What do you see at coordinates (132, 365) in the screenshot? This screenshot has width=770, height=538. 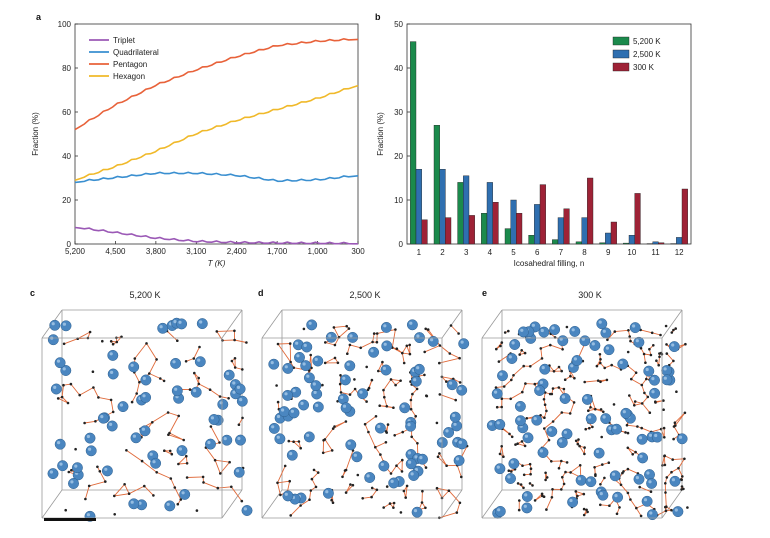 I see `atom-highlight-c` at bounding box center [132, 365].